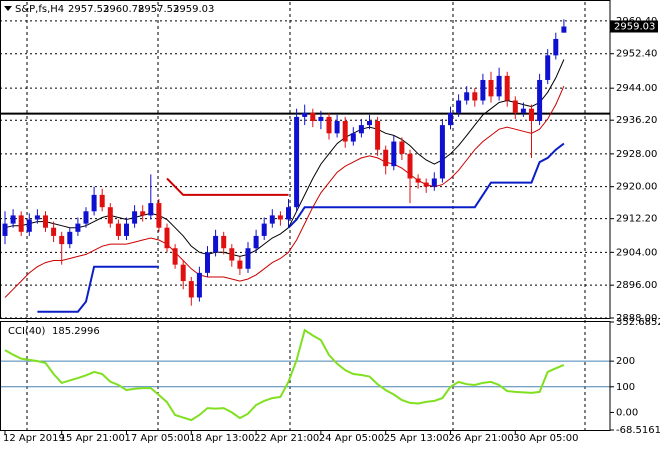  I want to click on y-tick-label: 2944.00, so click(636, 88).